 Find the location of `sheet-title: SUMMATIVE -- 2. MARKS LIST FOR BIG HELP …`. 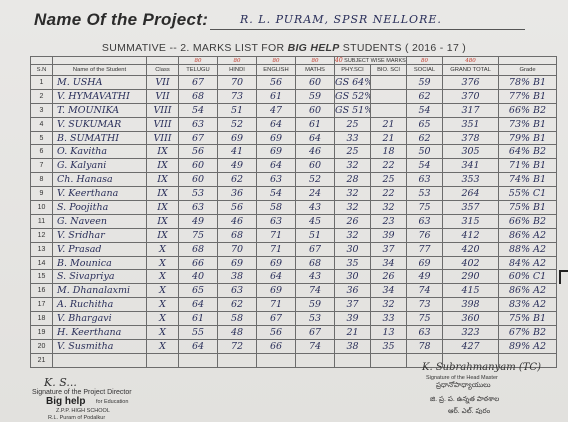

sheet-title: SUMMATIVE -- 2. MARKS LIST FOR BIG HELP … is located at coordinates (284, 48).